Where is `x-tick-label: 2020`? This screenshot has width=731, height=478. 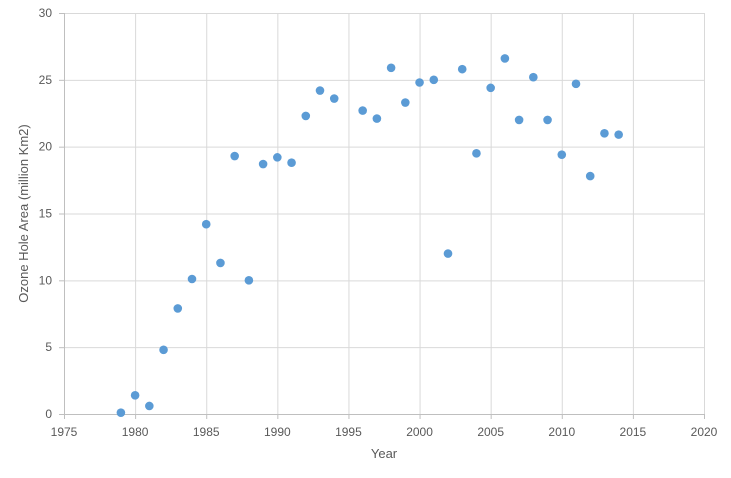 x-tick-label: 2020 is located at coordinates (704, 432).